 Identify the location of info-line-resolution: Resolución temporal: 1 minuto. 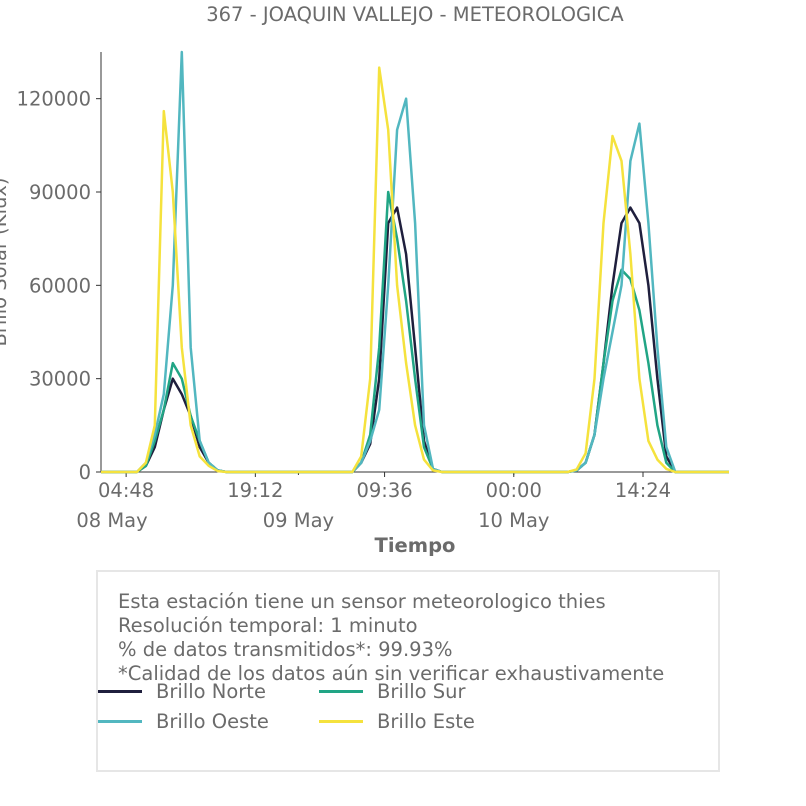
(268, 625).